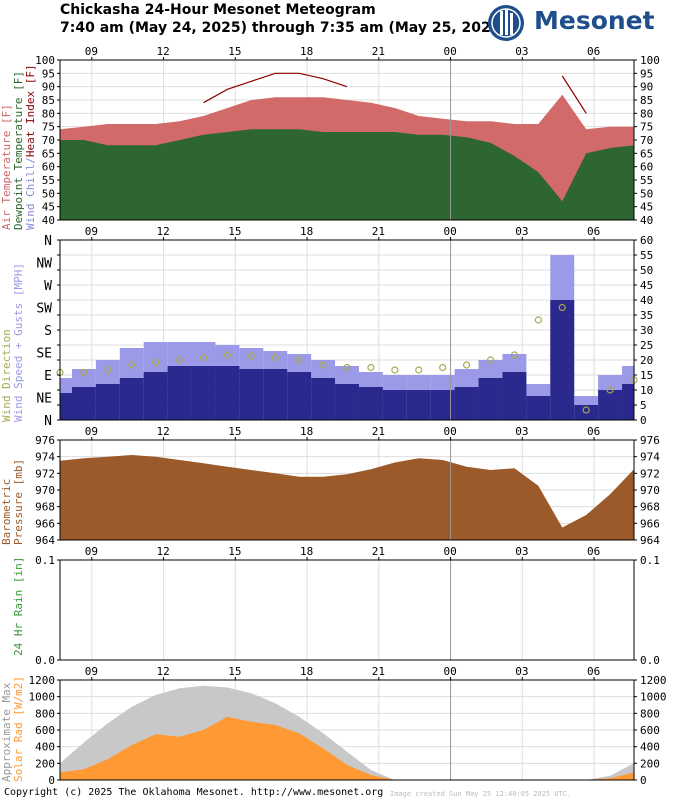 Image resolution: width=700 pixels, height=800 pixels. What do you see at coordinates (650, 540) in the screenshot?
I see `pres-ytick-label-right: 964` at bounding box center [650, 540].